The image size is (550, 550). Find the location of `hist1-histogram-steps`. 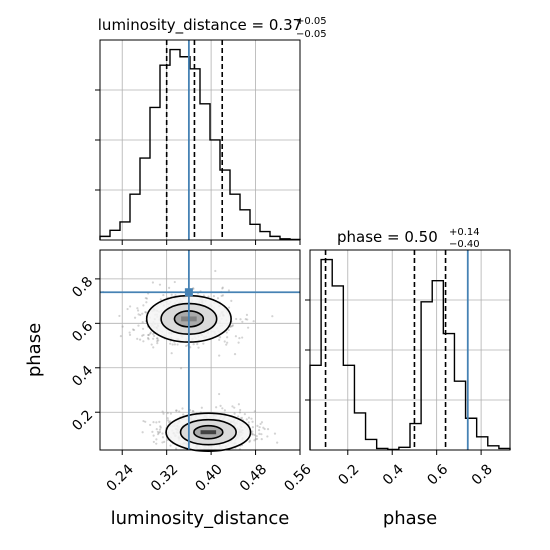

hist1-histogram-steps is located at coordinates (200, 144).